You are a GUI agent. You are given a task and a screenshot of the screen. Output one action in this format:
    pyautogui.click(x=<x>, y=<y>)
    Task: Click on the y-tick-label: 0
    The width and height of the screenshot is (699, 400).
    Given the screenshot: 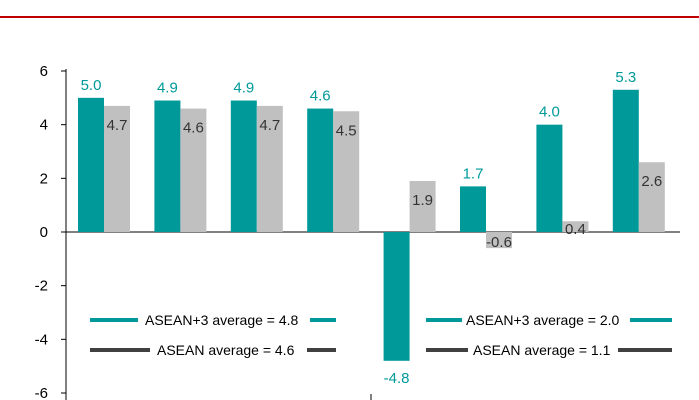 What is the action you would take?
    pyautogui.click(x=44, y=232)
    